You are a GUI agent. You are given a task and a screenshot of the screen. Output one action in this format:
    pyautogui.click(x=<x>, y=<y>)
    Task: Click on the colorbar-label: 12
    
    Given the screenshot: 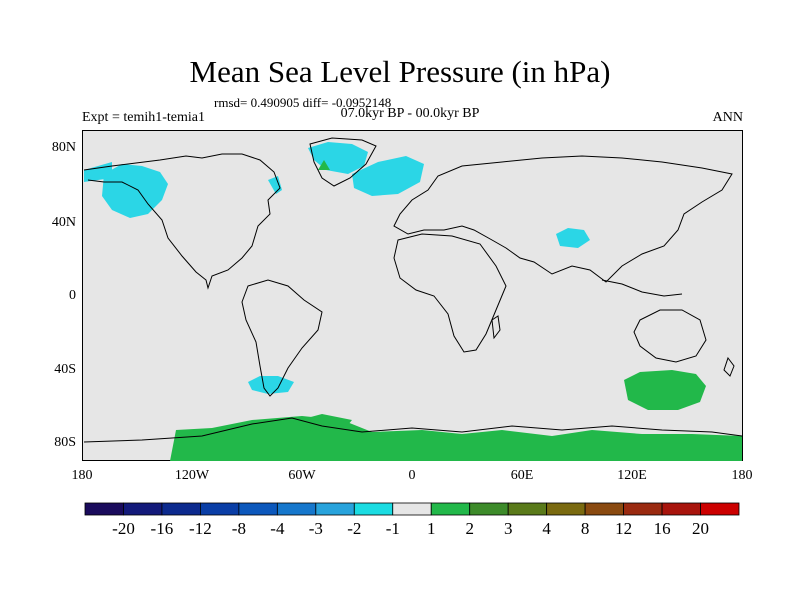 What is the action you would take?
    pyautogui.click(x=624, y=528)
    